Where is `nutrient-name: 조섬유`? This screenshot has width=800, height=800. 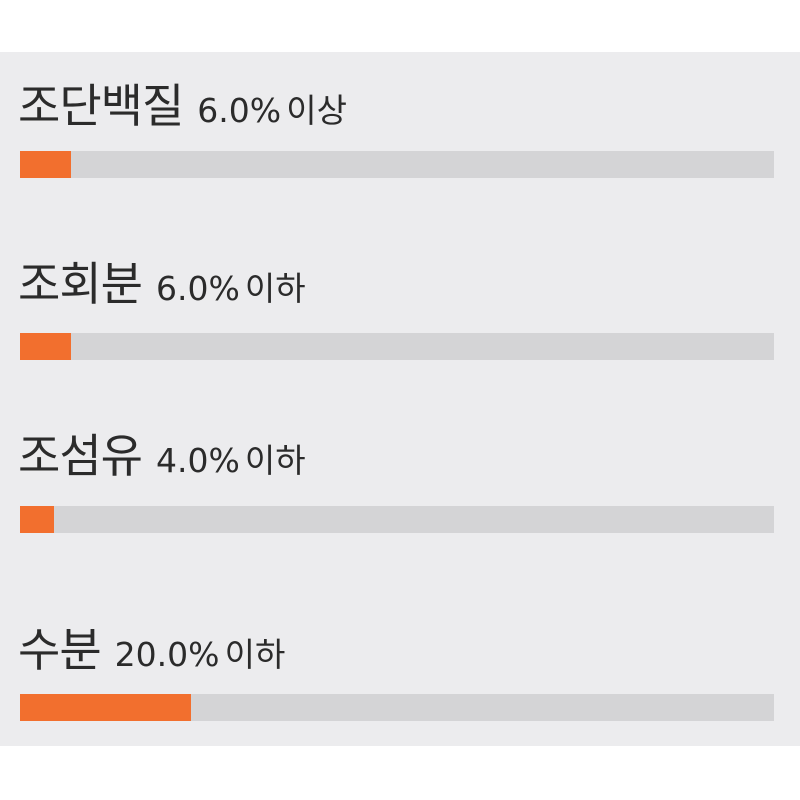 nutrient-name: 조섬유 is located at coordinates (80, 456).